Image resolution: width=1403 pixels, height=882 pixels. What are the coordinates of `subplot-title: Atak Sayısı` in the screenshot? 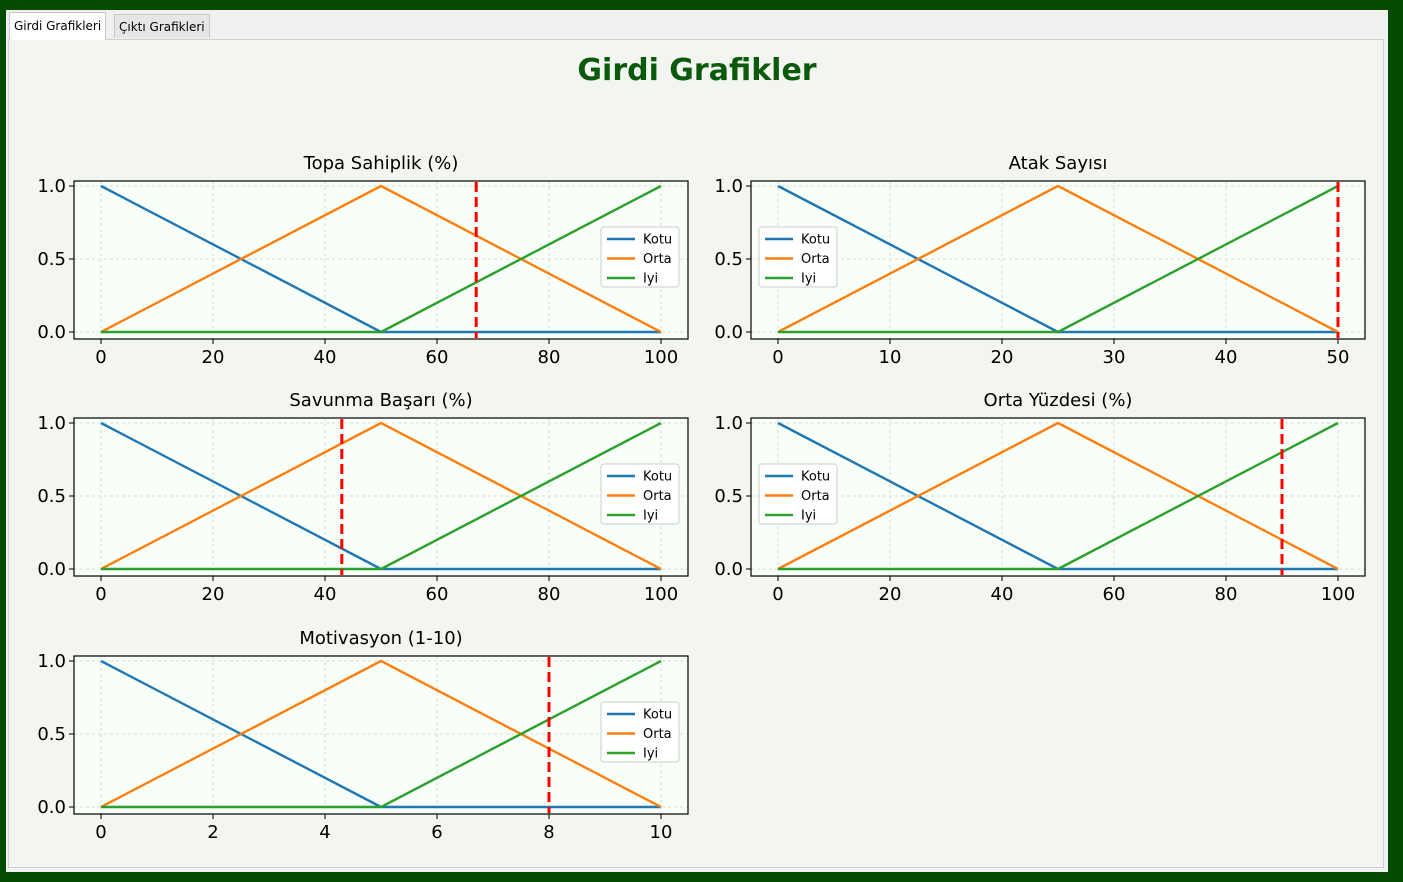 It's located at (1058, 163).